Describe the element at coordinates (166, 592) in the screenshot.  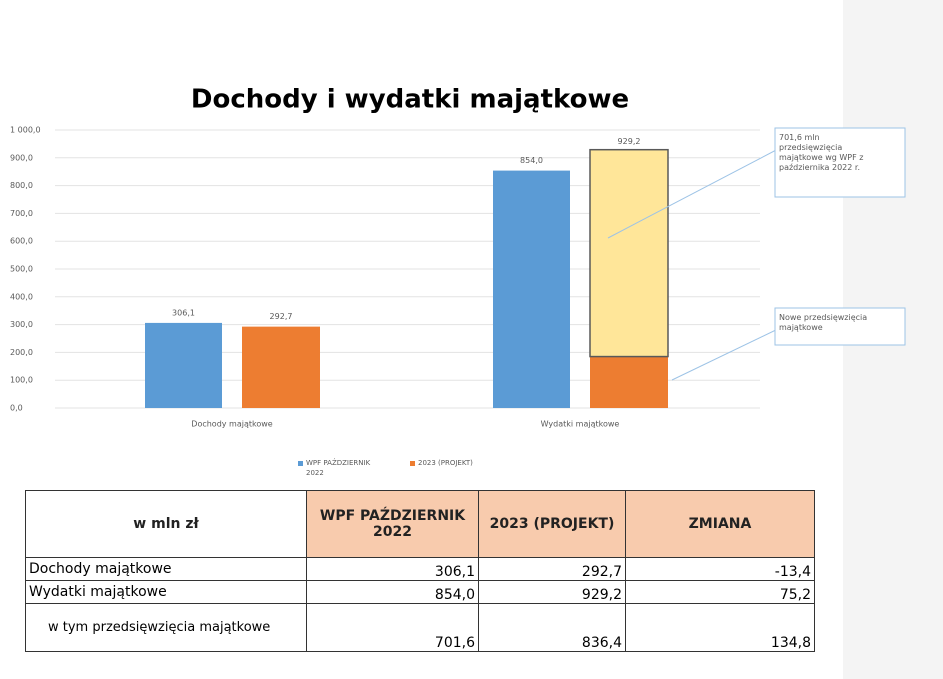
I see `table-cell: Wydatki majątkowe` at that location.